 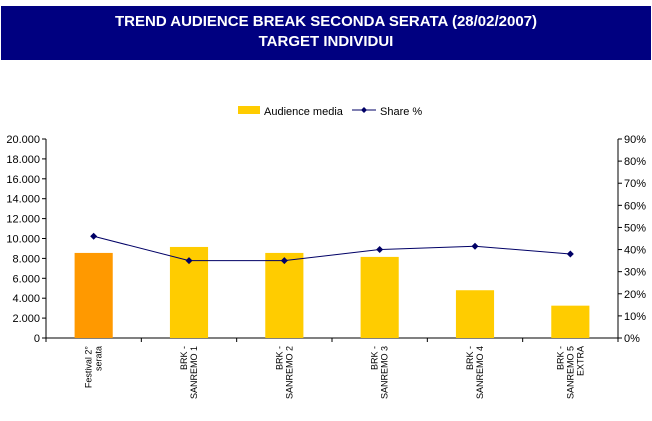 I want to click on left-tick-label: 4.000, so click(x=26, y=299).